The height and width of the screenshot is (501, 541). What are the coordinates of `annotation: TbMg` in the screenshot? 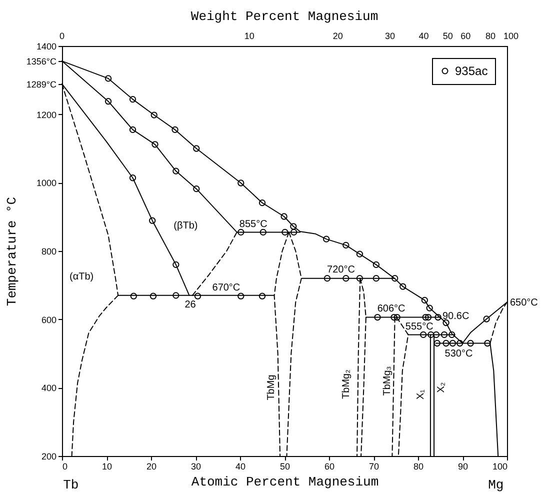 It's located at (272, 387).